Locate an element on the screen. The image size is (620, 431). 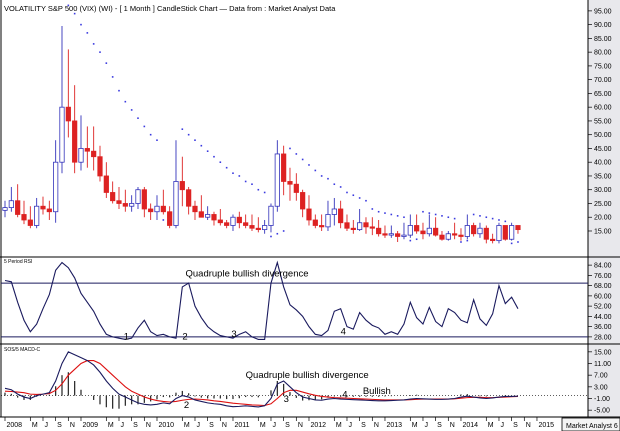
macd-tick-label: -5.00 is located at coordinates (602, 411).